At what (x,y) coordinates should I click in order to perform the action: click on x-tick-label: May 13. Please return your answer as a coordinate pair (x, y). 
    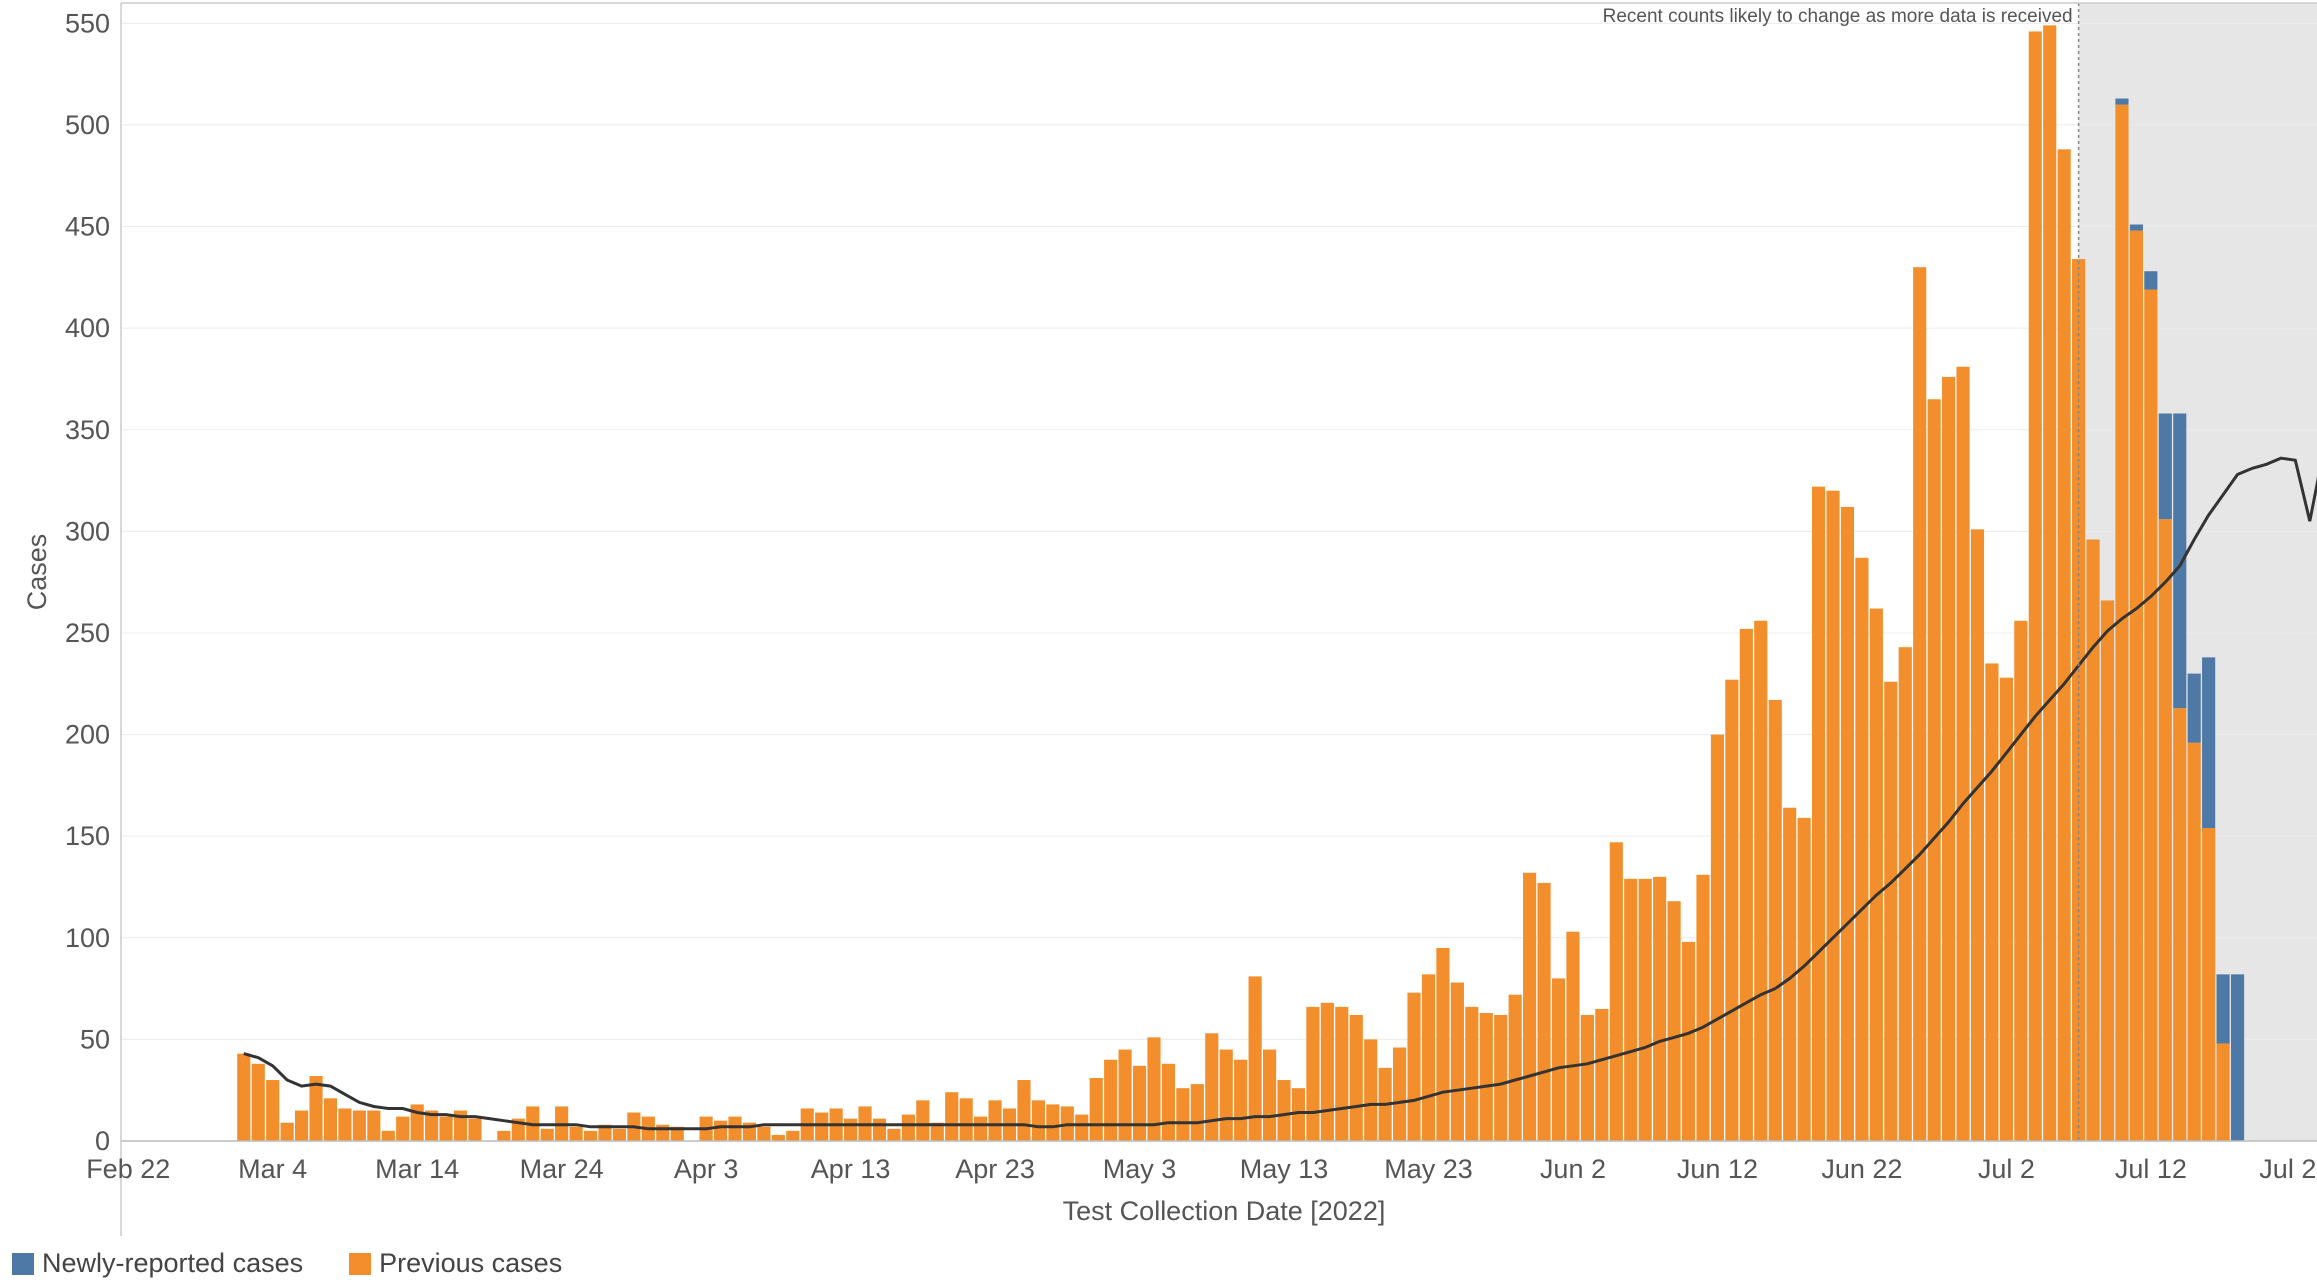
    Looking at the image, I should click on (1284, 1169).